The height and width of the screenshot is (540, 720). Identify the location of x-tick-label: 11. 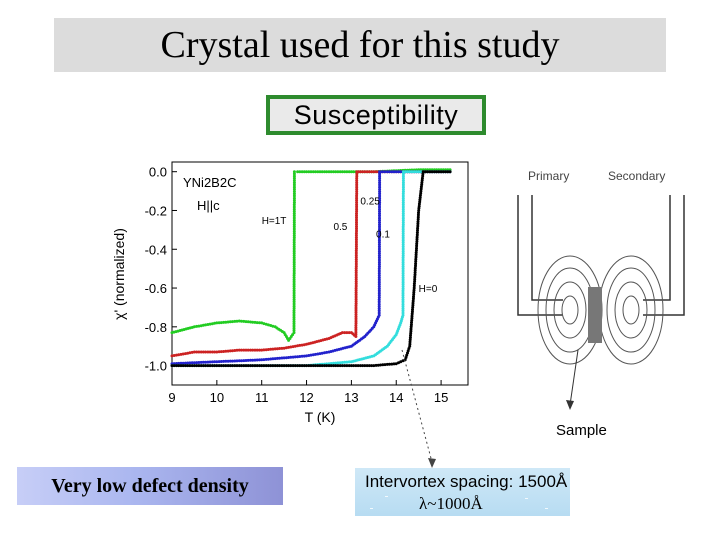
(261, 397).